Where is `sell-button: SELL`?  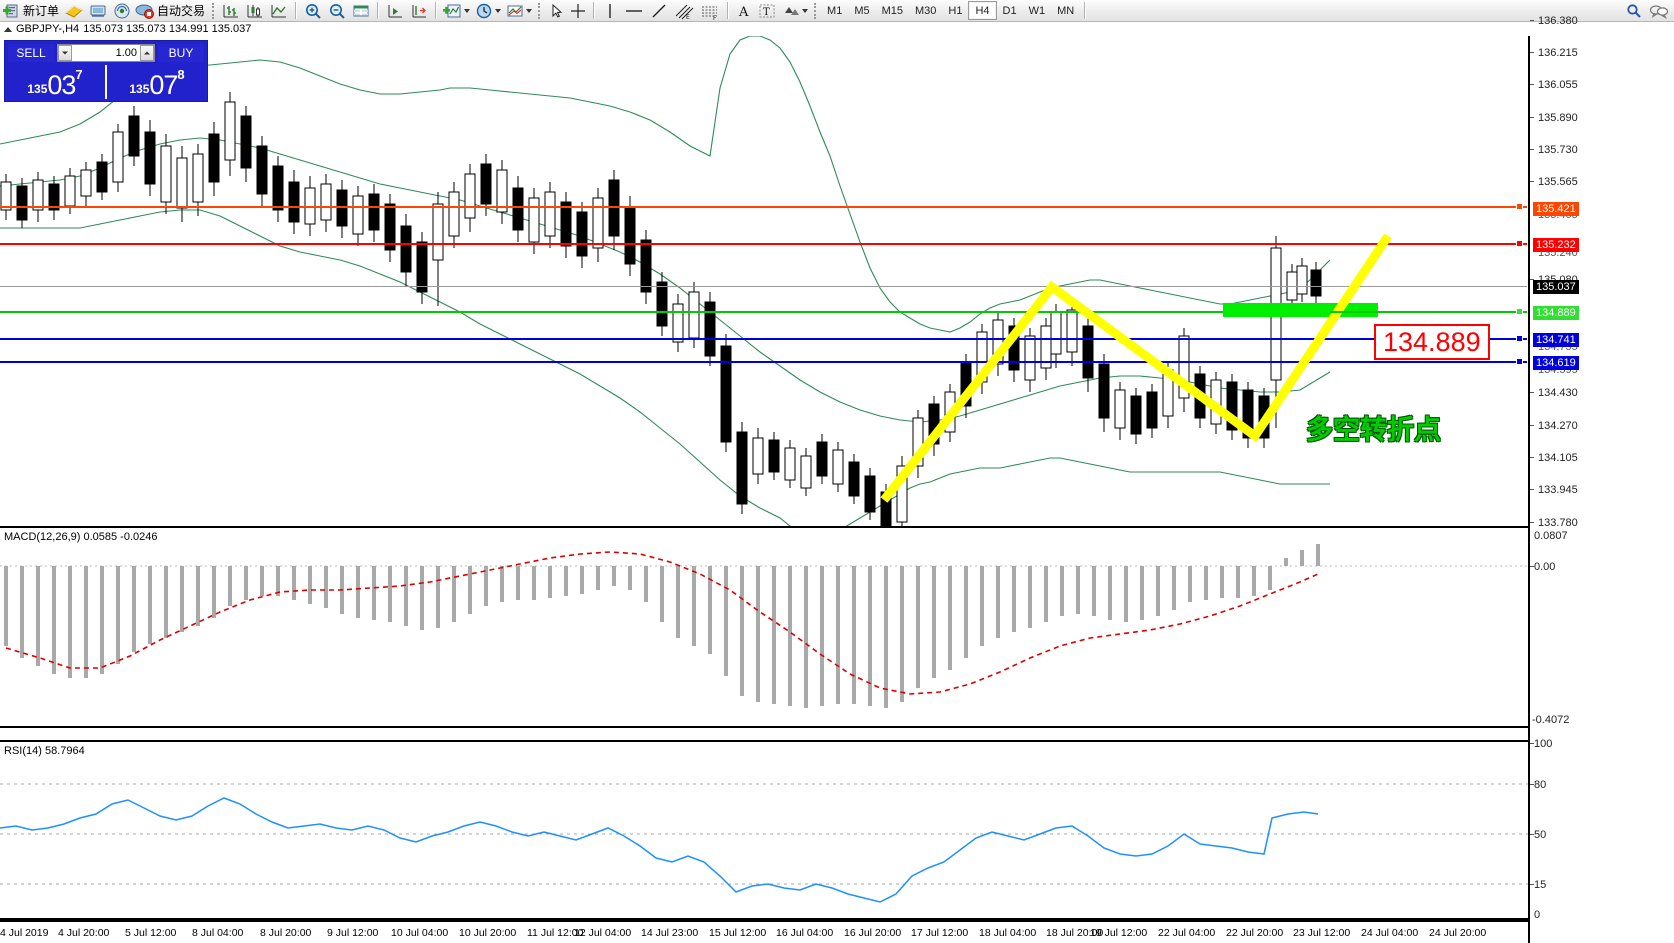
sell-button: SELL is located at coordinates (31, 53).